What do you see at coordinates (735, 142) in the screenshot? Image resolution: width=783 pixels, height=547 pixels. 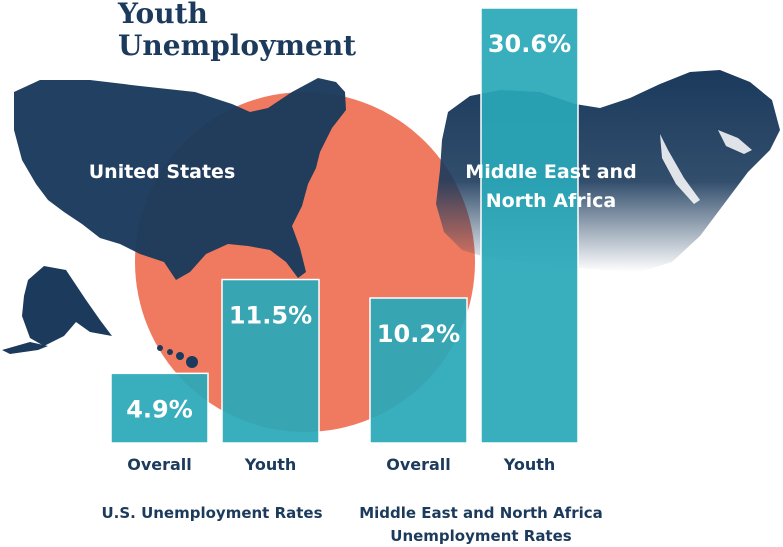 I see `persian-gulf` at bounding box center [735, 142].